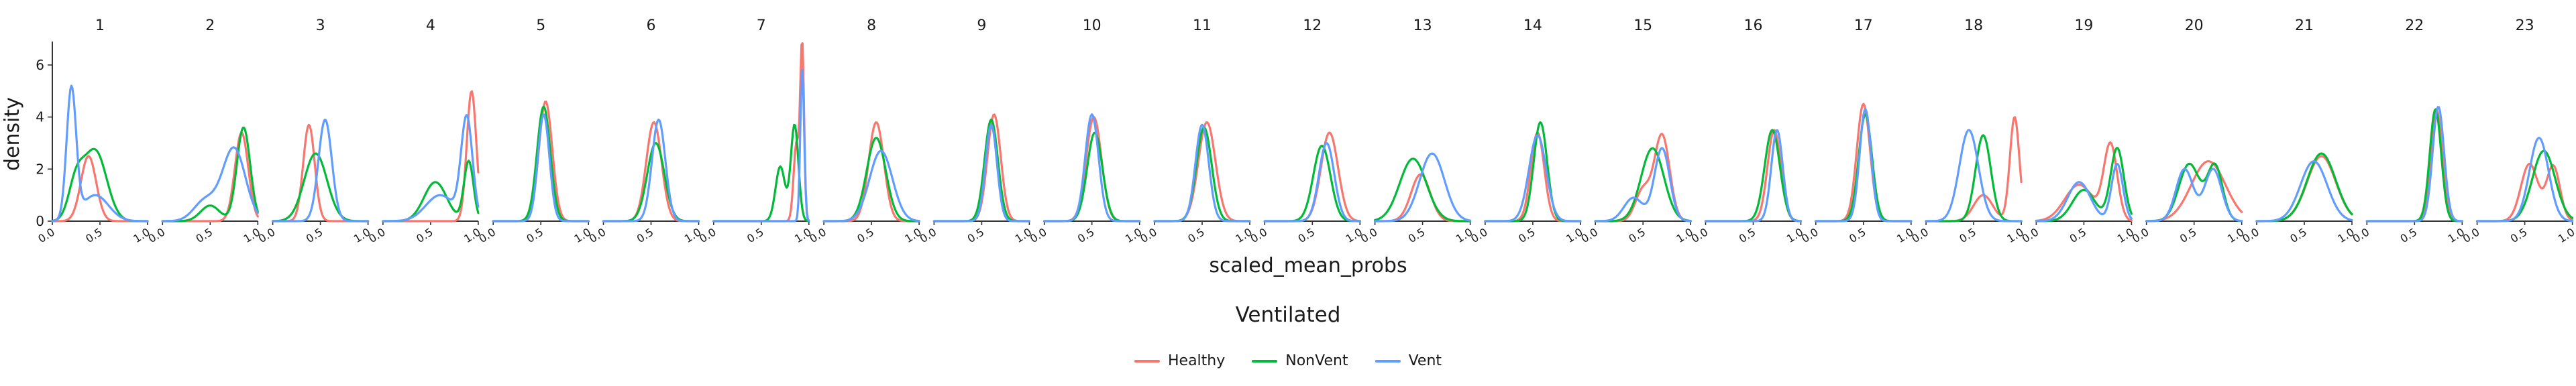 This screenshot has height=386, width=2576. I want to click on facet-label: 2, so click(210, 25).